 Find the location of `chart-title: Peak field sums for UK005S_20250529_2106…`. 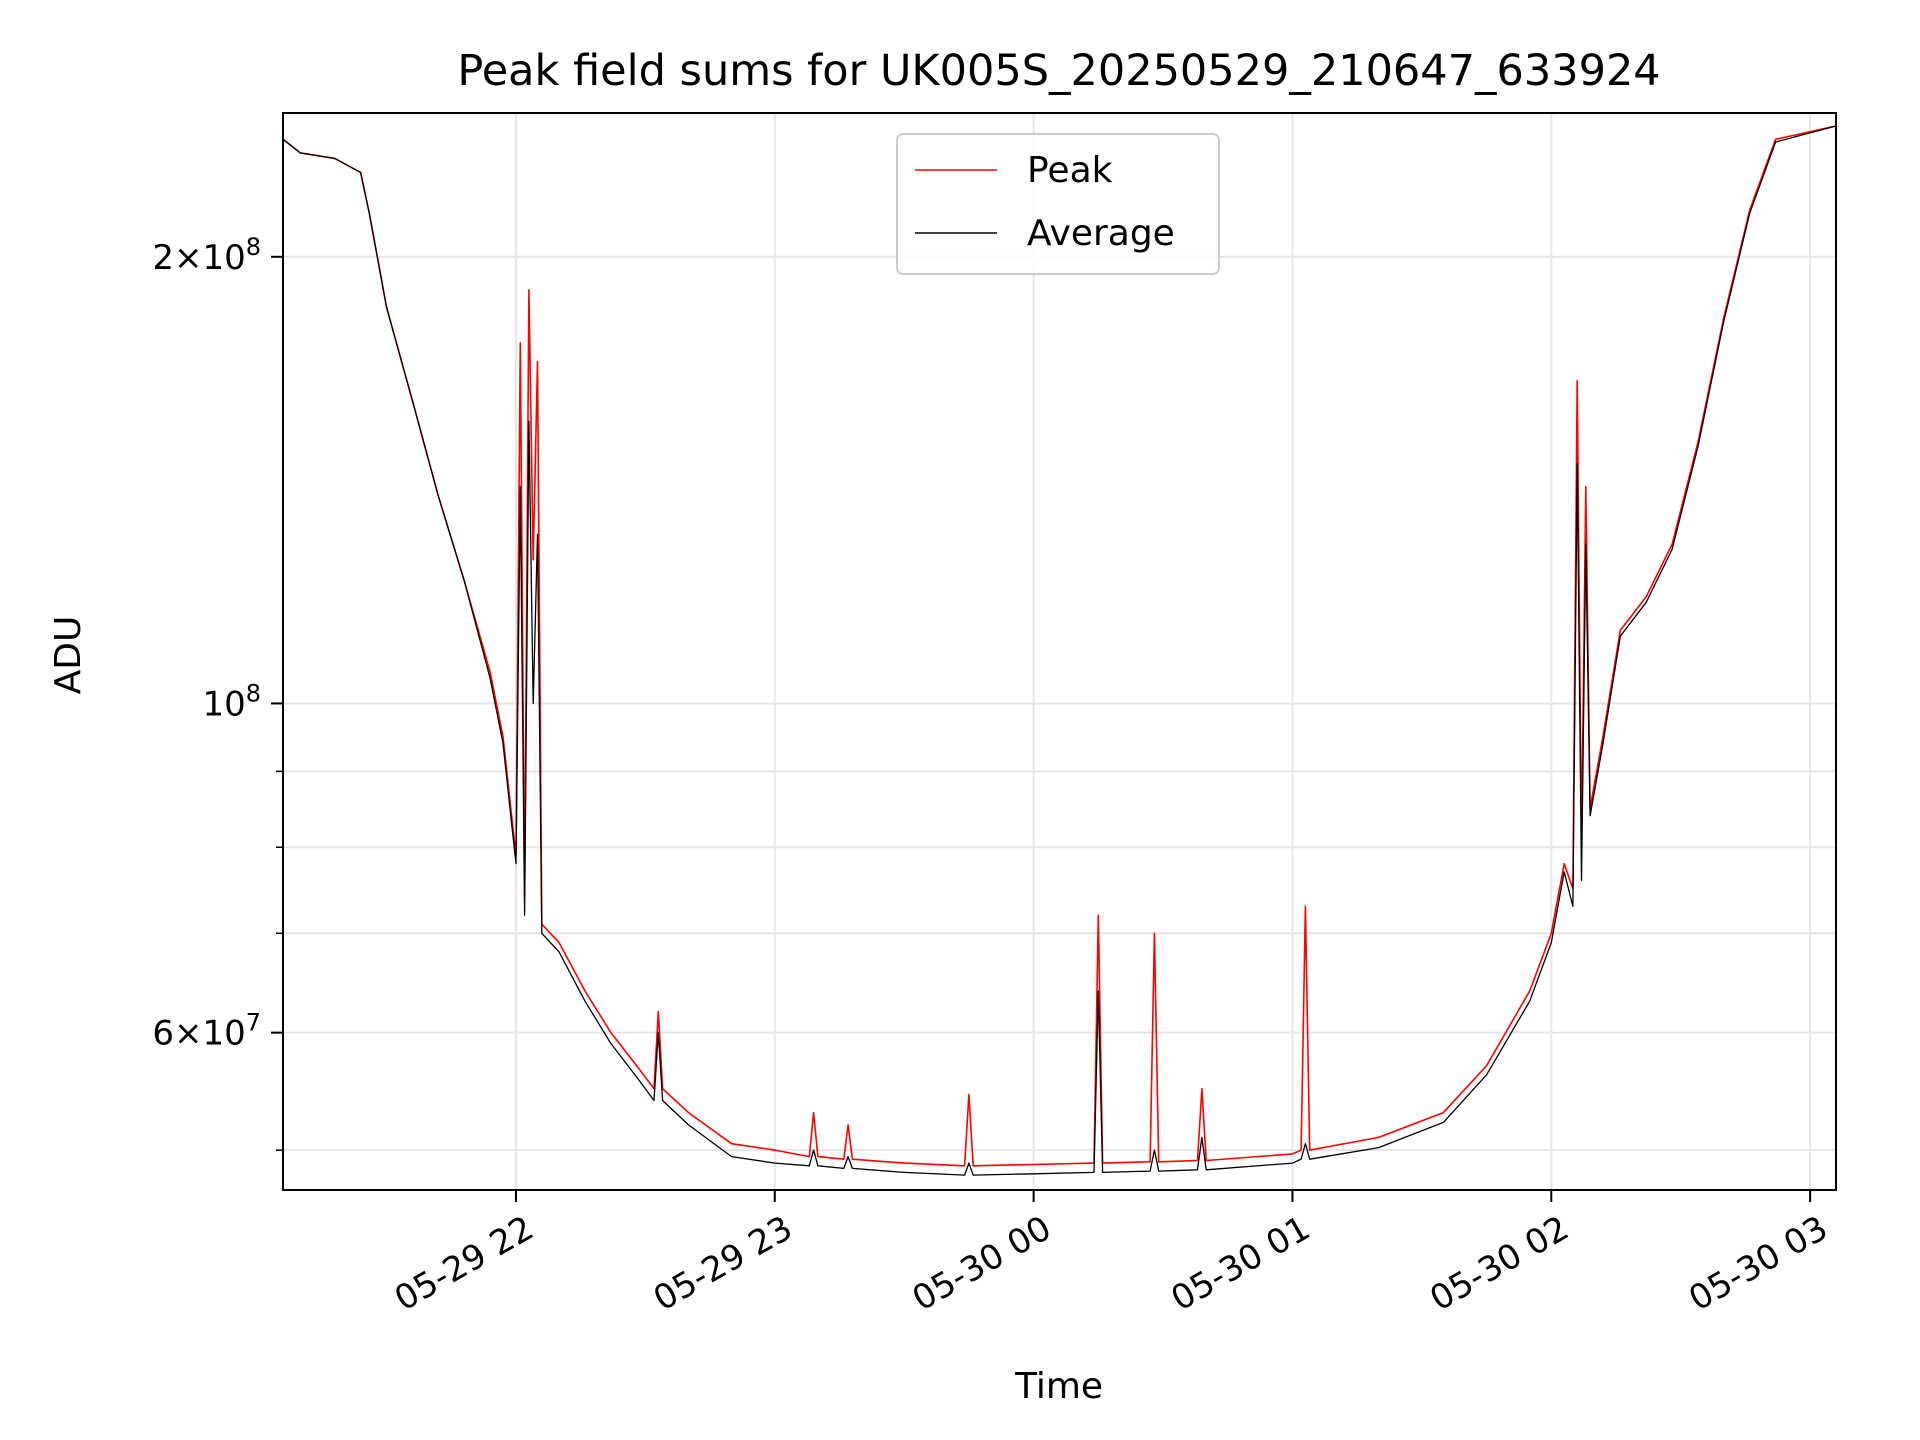

chart-title: Peak field sums for UK005S_20250529_2106… is located at coordinates (1058, 71).